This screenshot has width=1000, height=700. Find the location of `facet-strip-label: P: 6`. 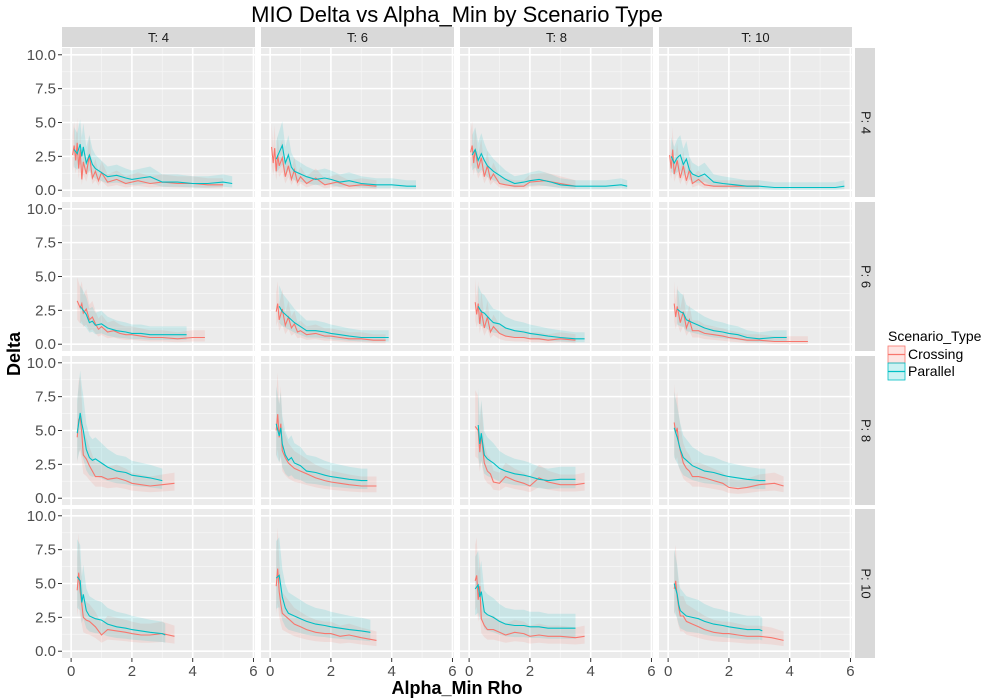

facet-strip-label: P: 6 is located at coordinates (866, 276).